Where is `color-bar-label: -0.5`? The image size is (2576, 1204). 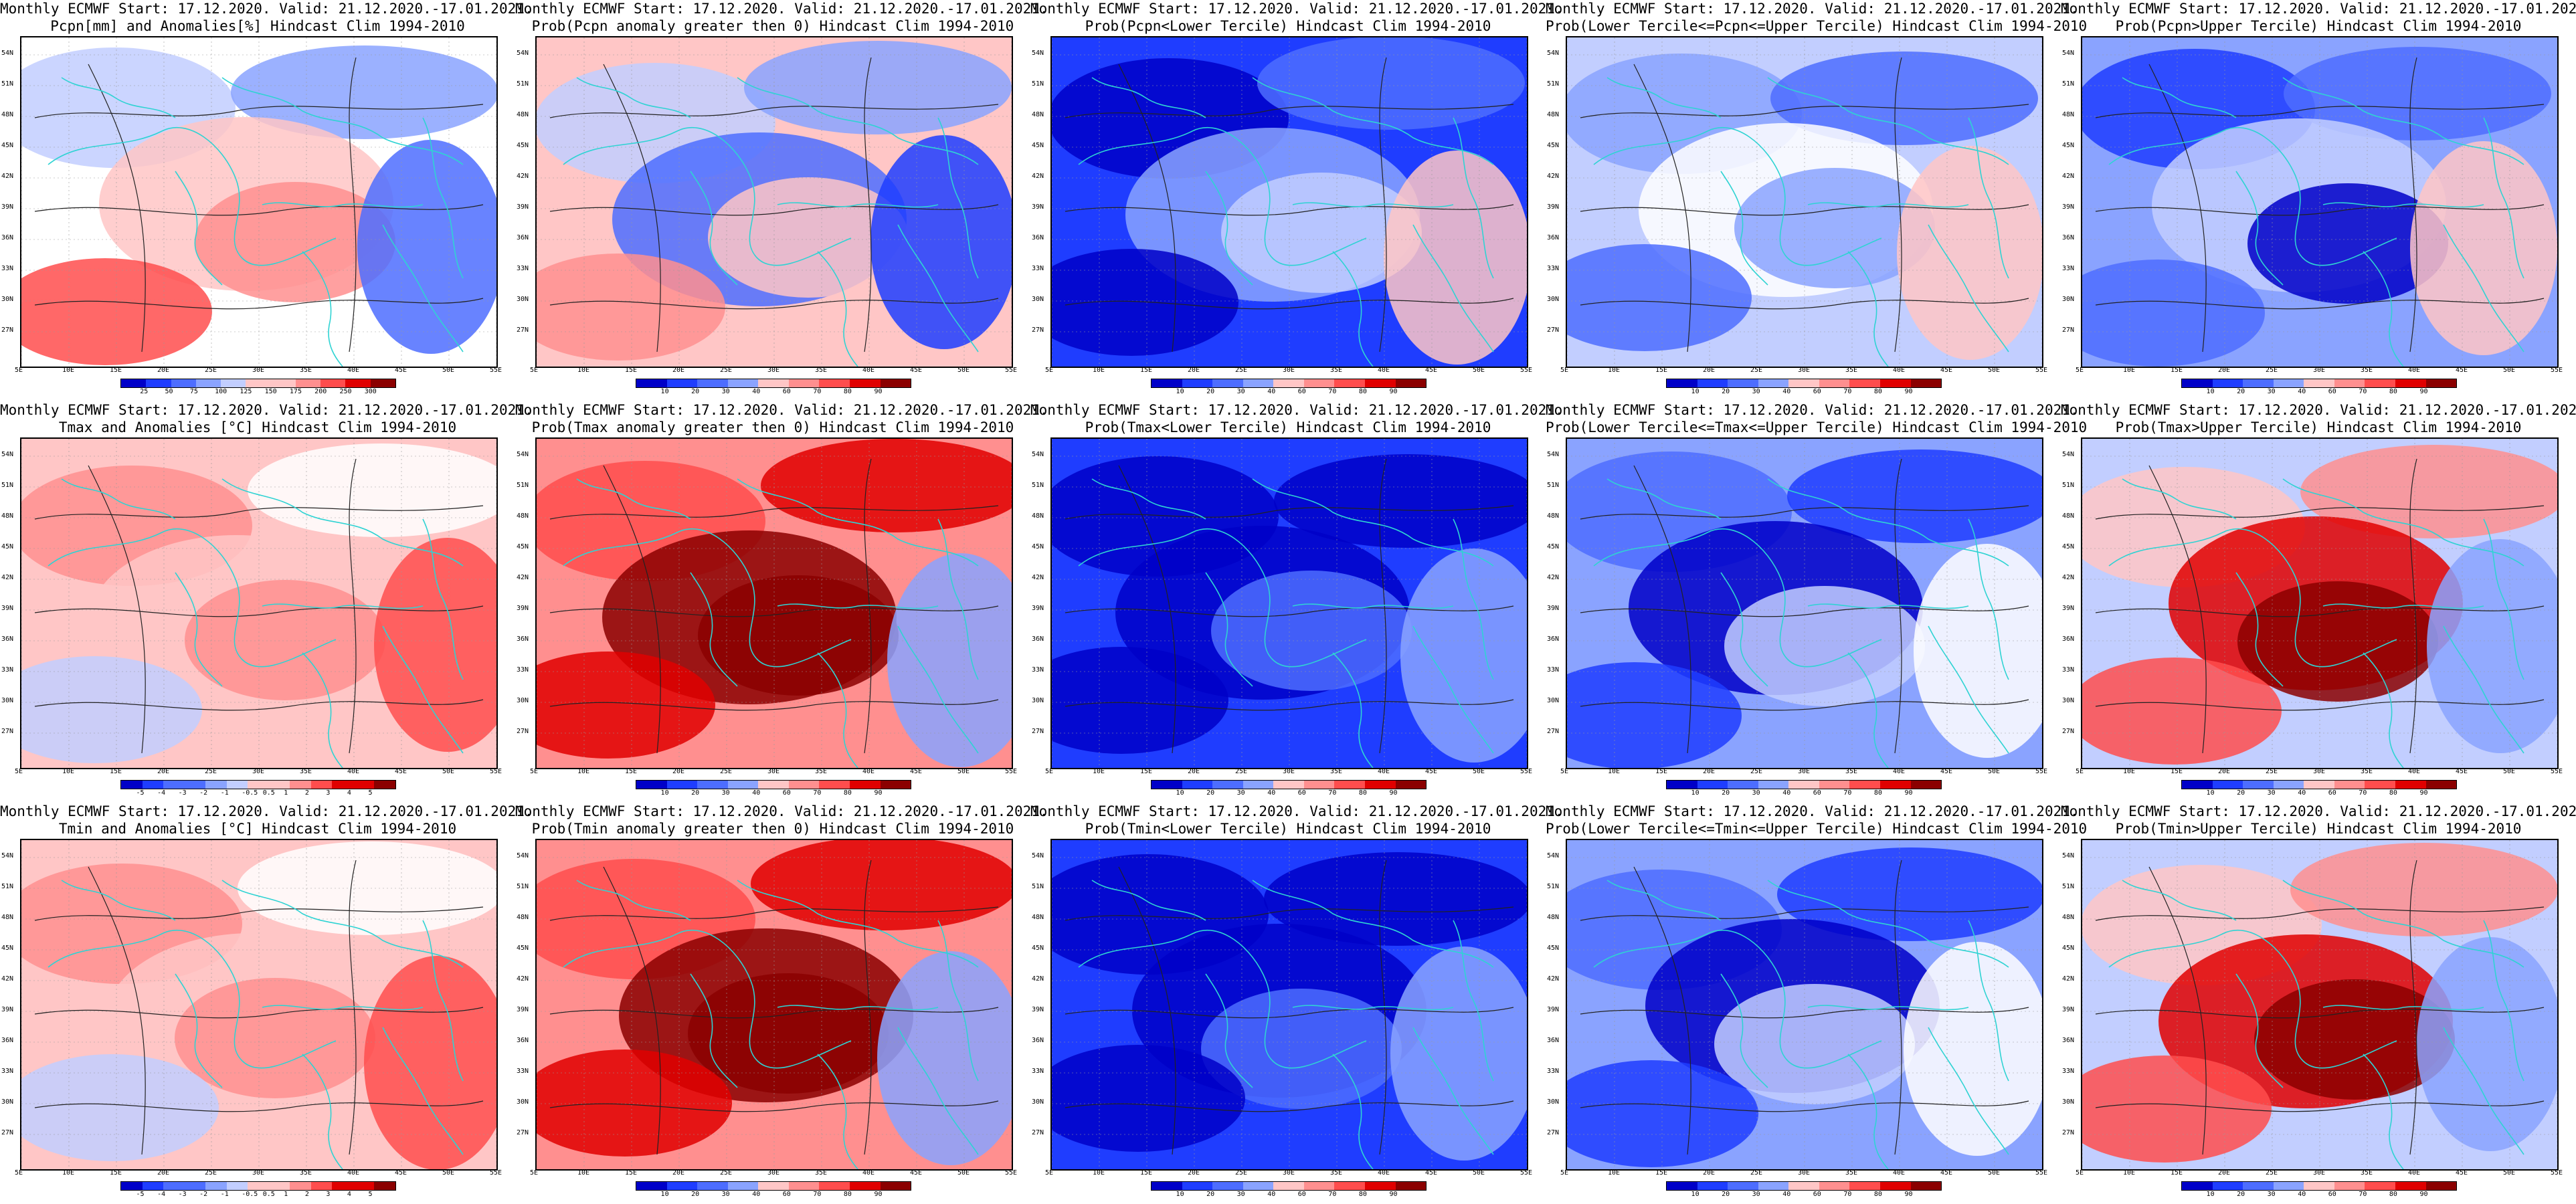
color-bar-label: -0.5 is located at coordinates (250, 1194).